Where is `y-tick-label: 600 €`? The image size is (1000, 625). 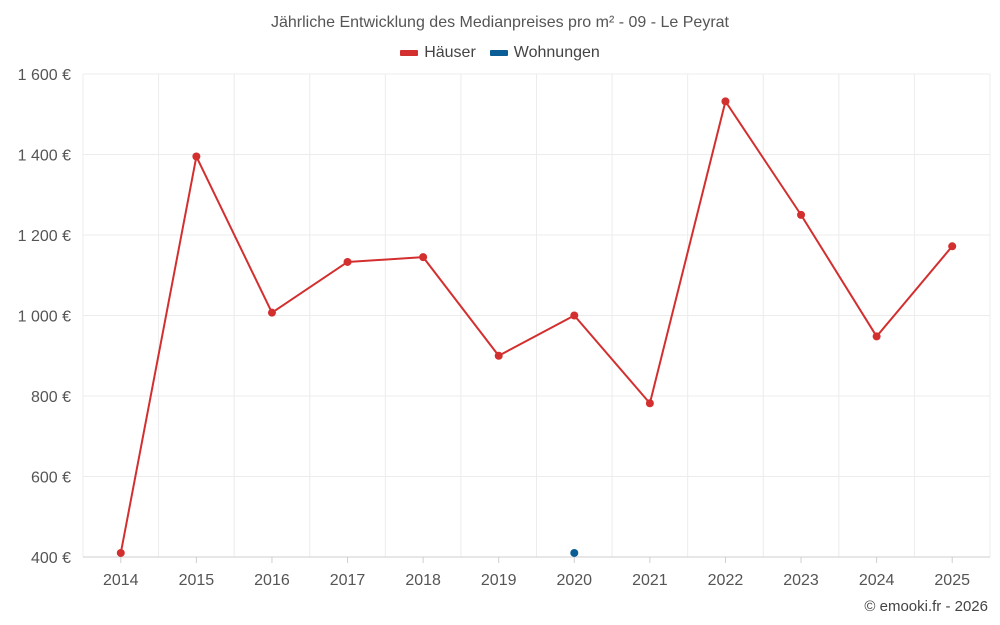
y-tick-label: 600 € is located at coordinates (51, 478).